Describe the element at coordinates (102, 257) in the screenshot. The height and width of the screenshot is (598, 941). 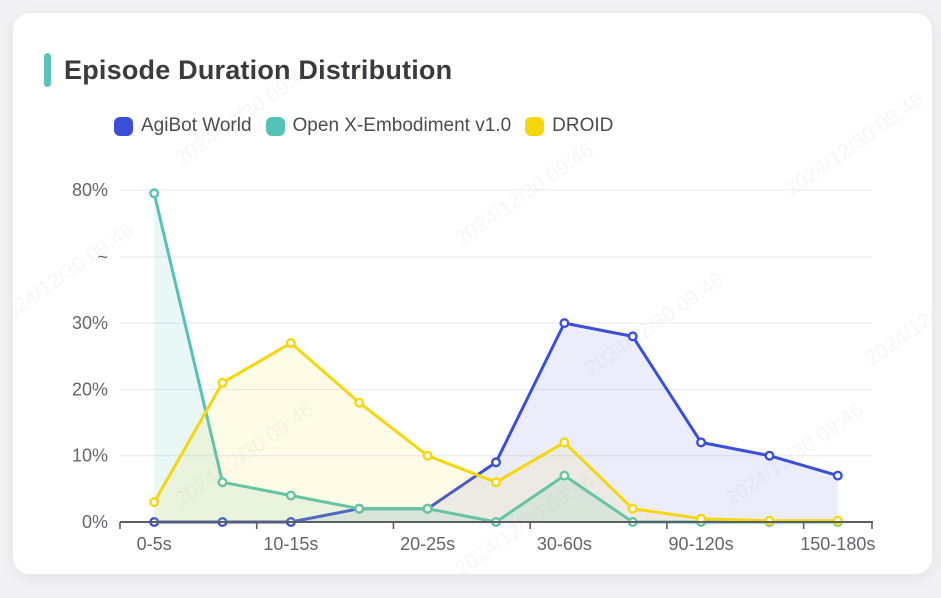
I see `y-tick-label: ~` at that location.